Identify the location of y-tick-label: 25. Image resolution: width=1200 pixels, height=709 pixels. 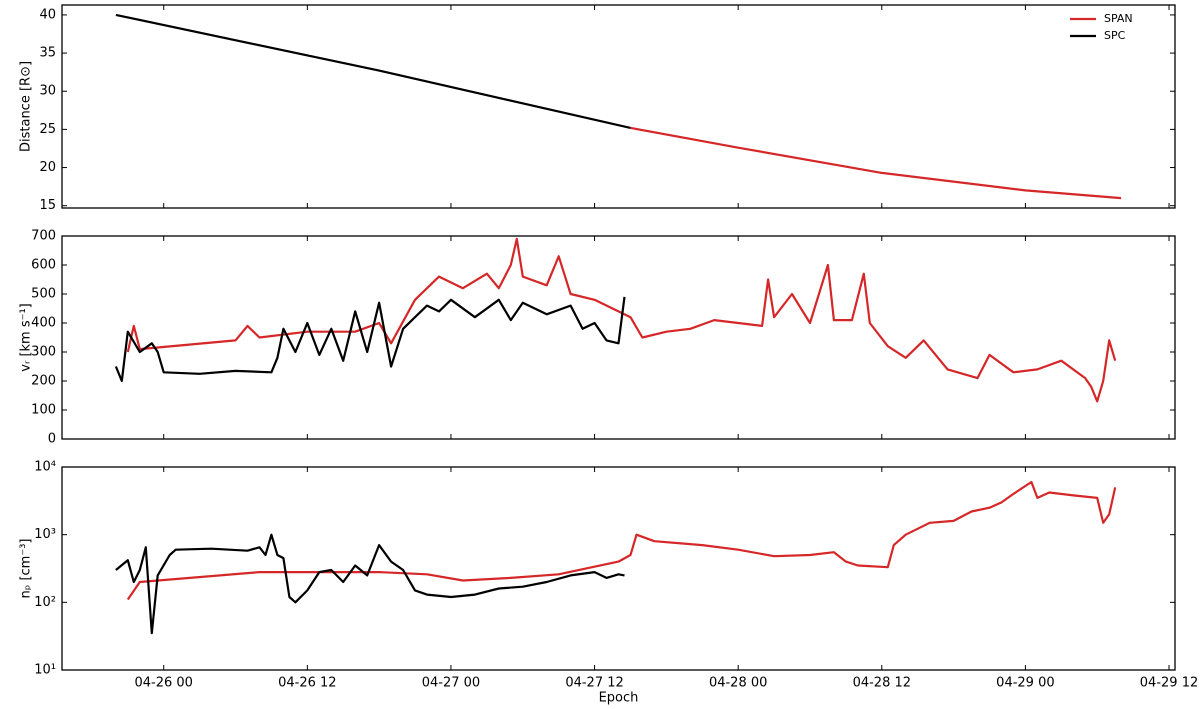
(47, 129).